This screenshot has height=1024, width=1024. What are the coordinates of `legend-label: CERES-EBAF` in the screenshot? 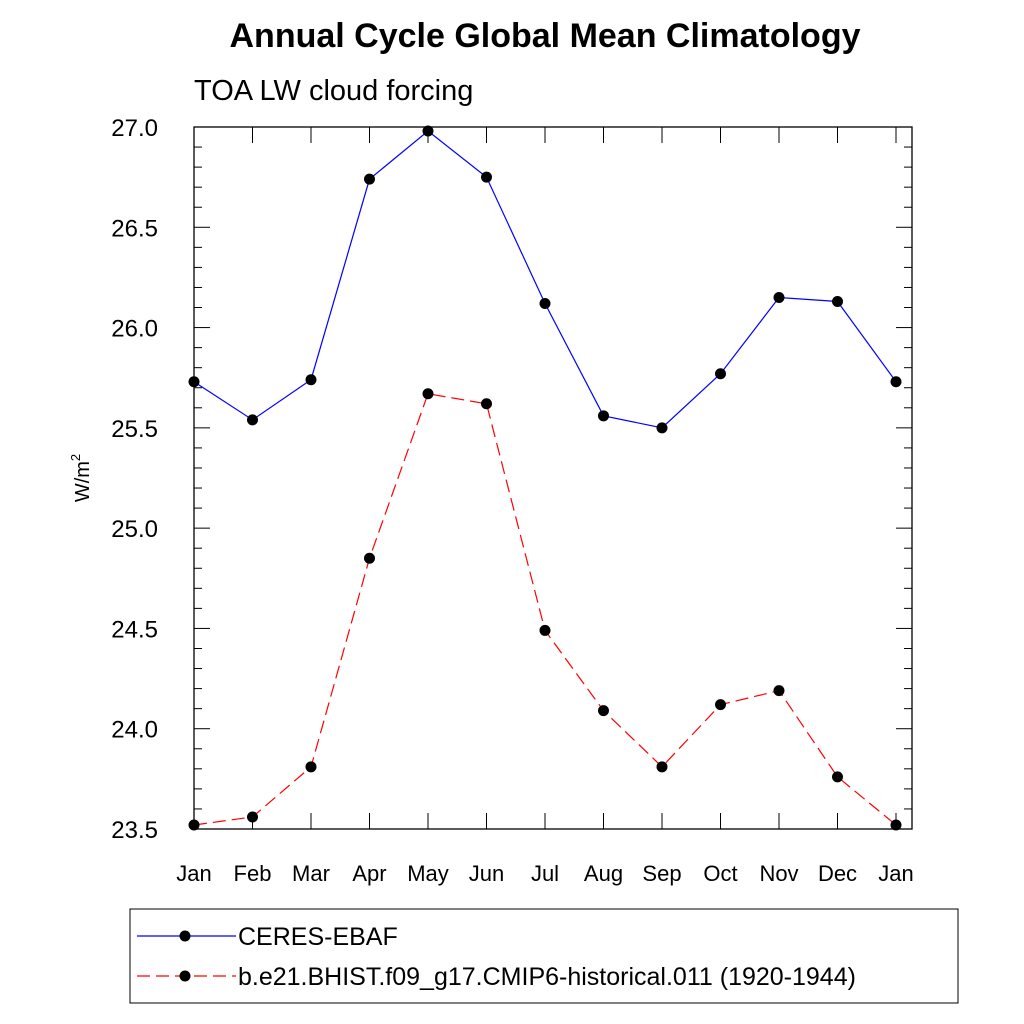 It's located at (318, 937).